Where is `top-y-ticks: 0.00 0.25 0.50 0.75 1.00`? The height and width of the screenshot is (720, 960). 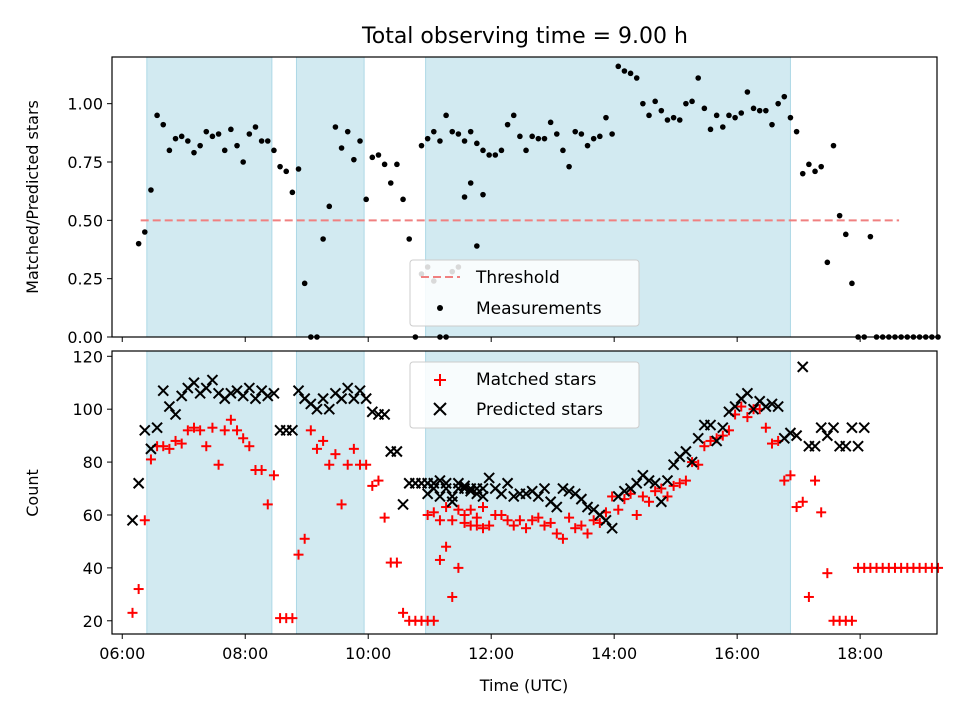 top-y-ticks: 0.00 0.25 0.50 0.75 1.00 is located at coordinates (89, 221).